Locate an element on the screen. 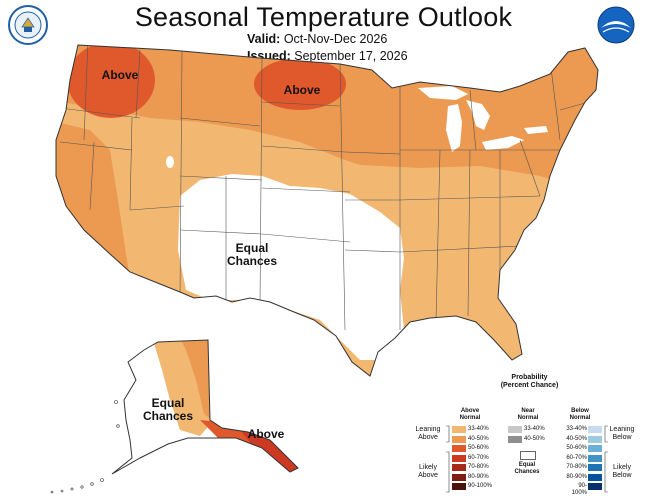  legend-below-range-label: 60-70% is located at coordinates (576, 457).